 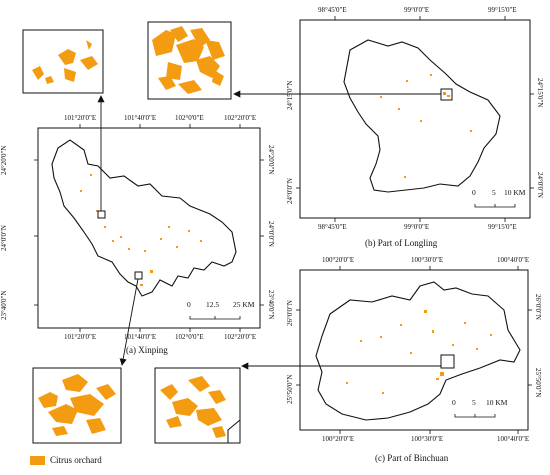 I want to click on longling-left-tick-2: 24°0'0"N, so click(x=290, y=191).